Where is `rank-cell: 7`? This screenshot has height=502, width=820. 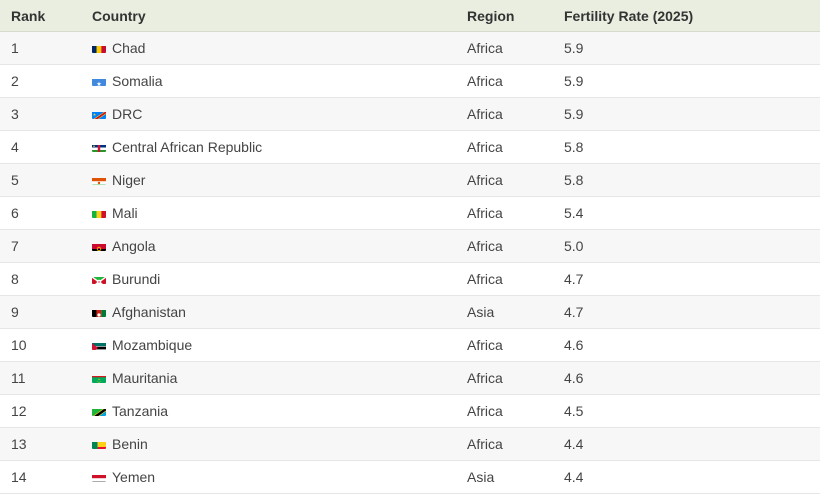 rank-cell: 7 is located at coordinates (40, 246).